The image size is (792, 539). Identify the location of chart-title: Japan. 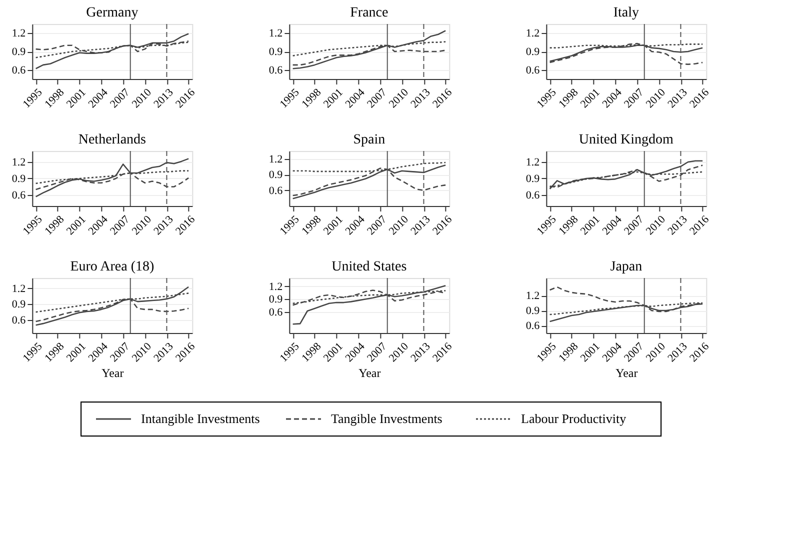
(626, 267).